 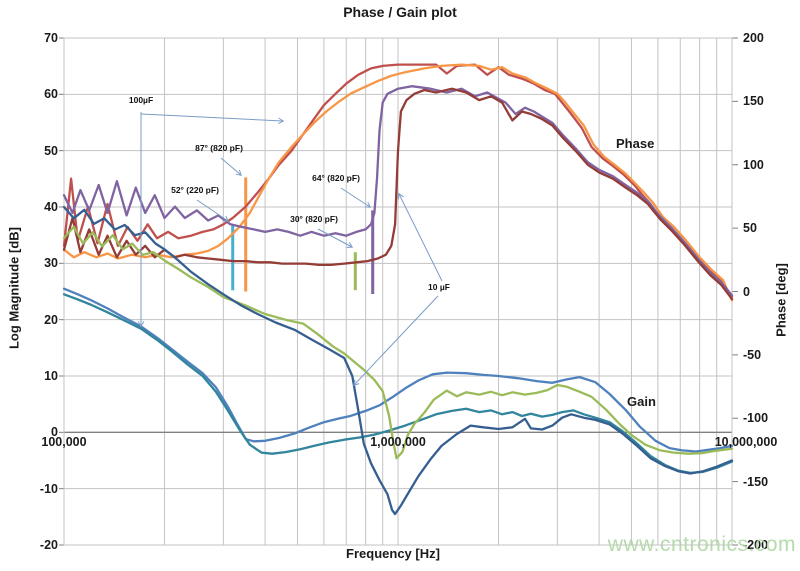 I want to click on y-left-tick-label: 0, so click(x=54, y=432).